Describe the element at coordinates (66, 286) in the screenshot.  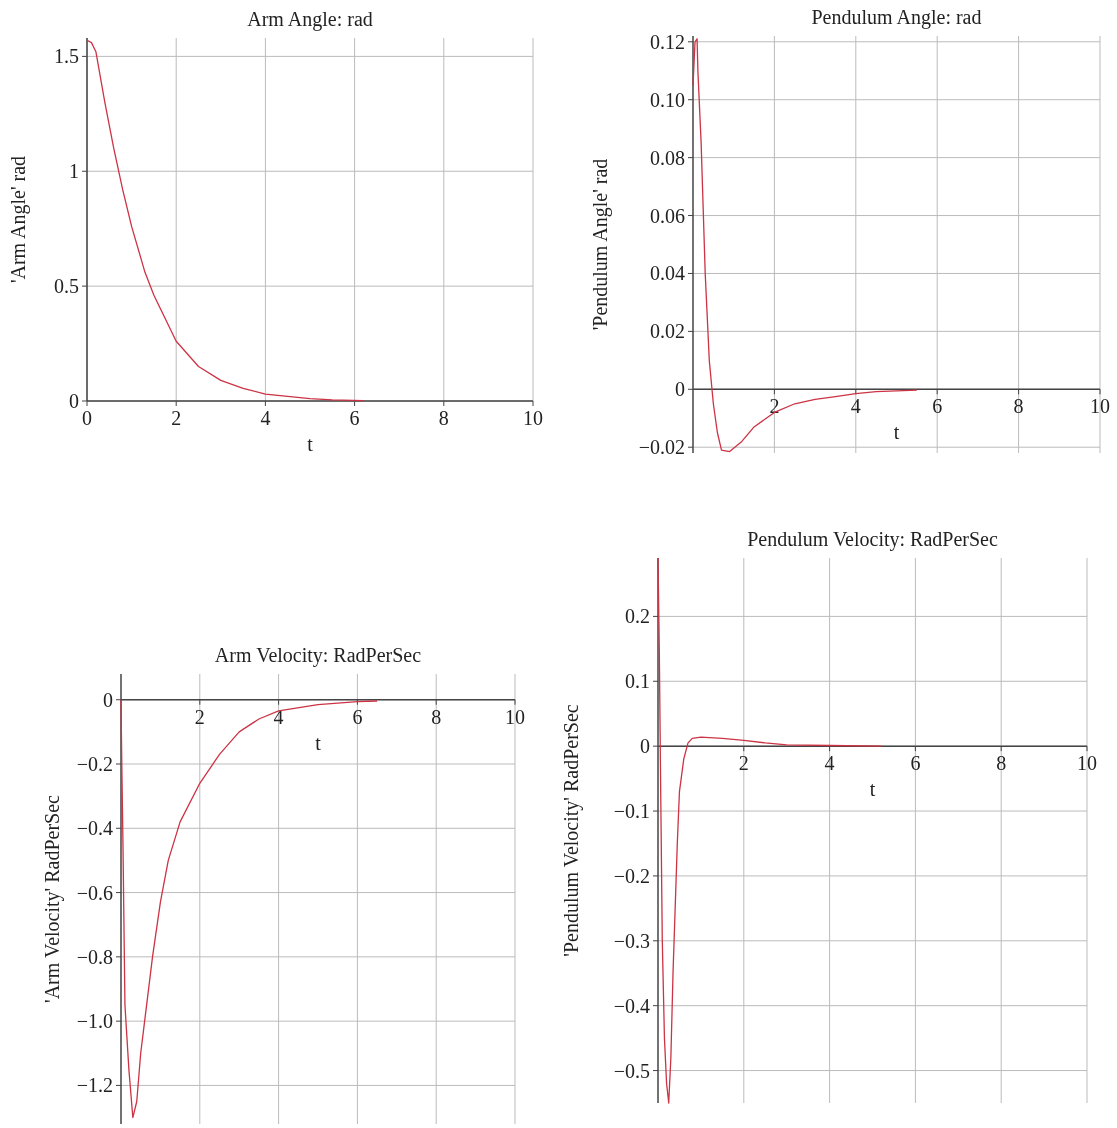
I see `y-tick-label: 0.5` at that location.